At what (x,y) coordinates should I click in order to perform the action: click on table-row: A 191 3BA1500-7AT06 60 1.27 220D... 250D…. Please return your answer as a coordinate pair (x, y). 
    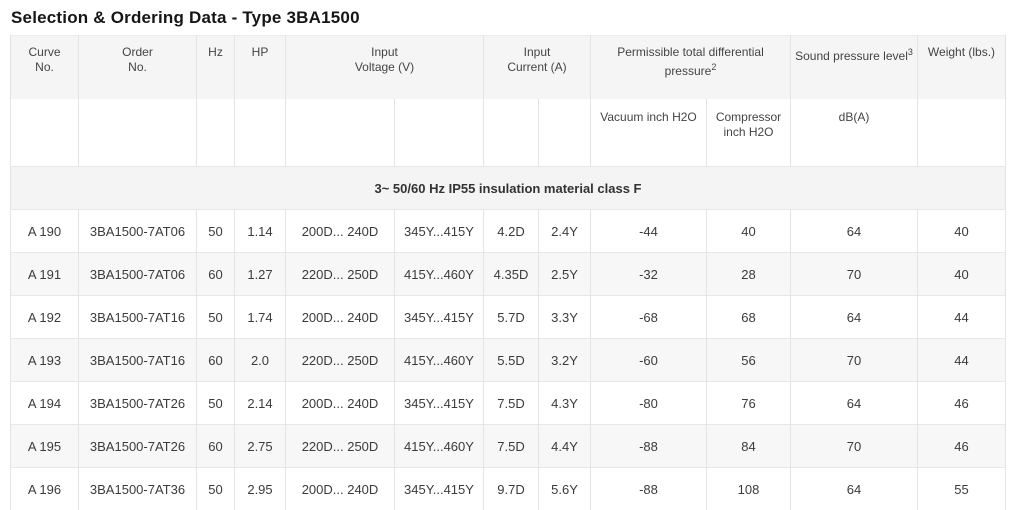
    Looking at the image, I should click on (508, 274).